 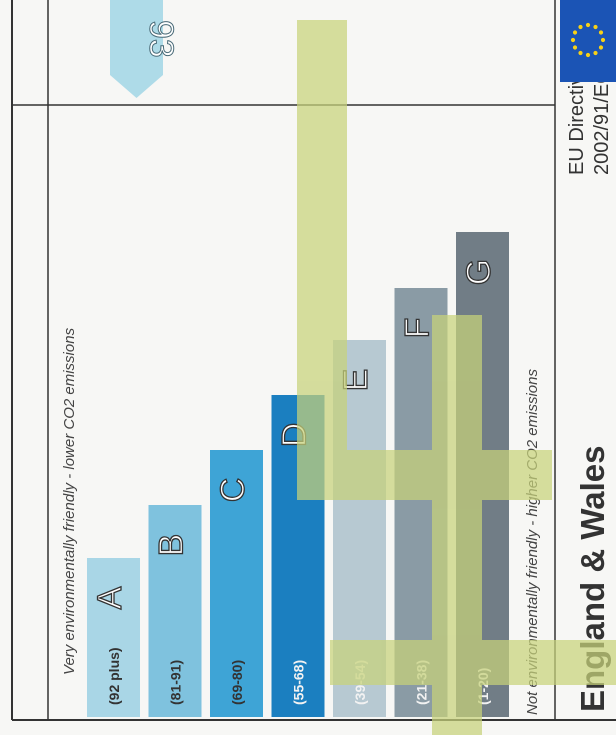 I want to click on eu-flag-icon, so click(x=588, y=41).